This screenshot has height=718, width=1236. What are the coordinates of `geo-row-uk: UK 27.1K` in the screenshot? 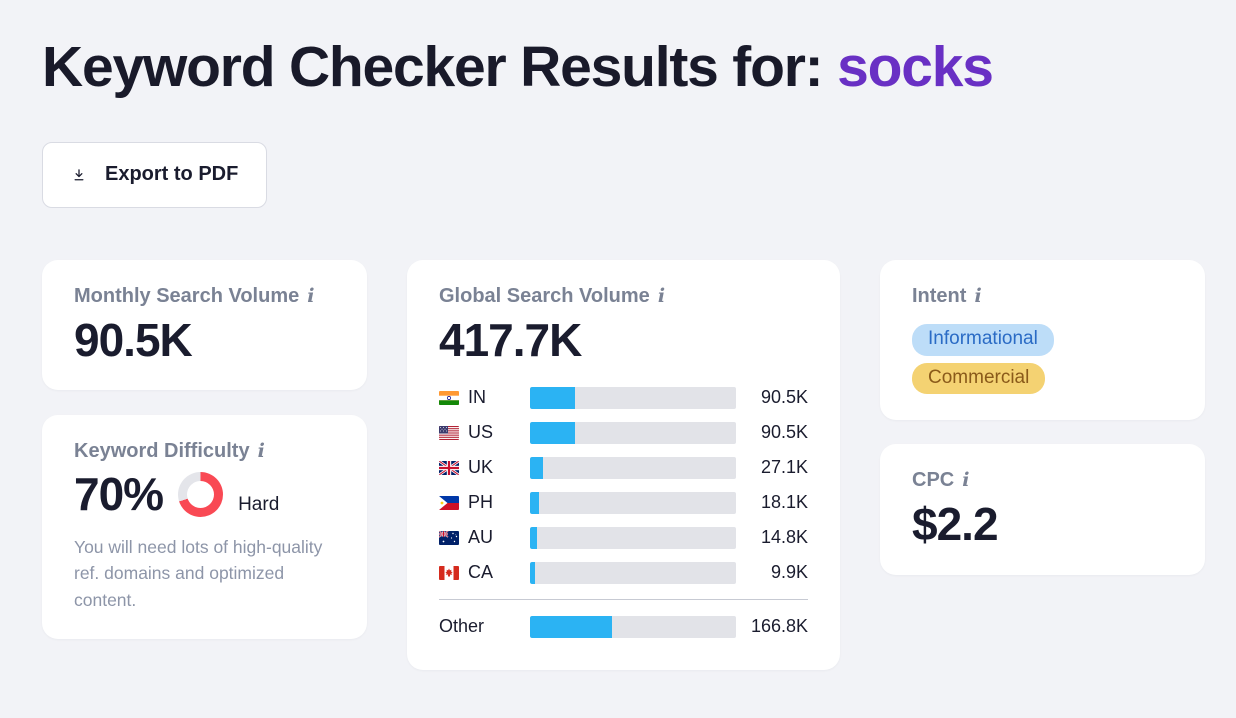 It's located at (623, 467).